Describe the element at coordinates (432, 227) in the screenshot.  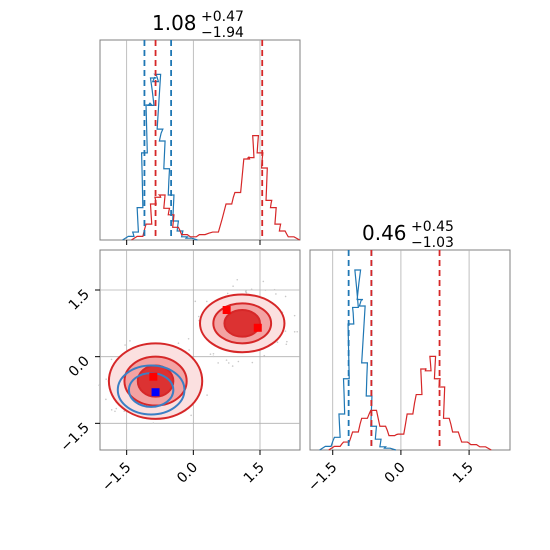
I see `title-param1-plus: +0.45` at that location.